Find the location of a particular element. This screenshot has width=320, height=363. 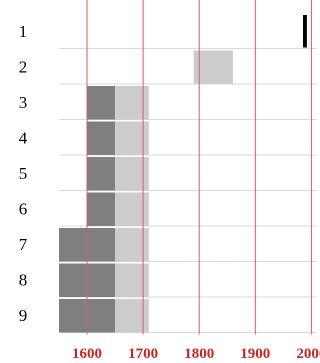

bar-segment-row-8-light is located at coordinates (132, 280).